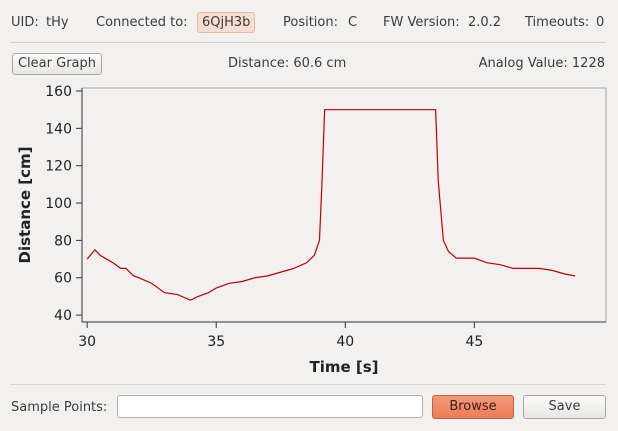  Describe the element at coordinates (345, 342) in the screenshot. I see `x-tick-label: 40` at that location.